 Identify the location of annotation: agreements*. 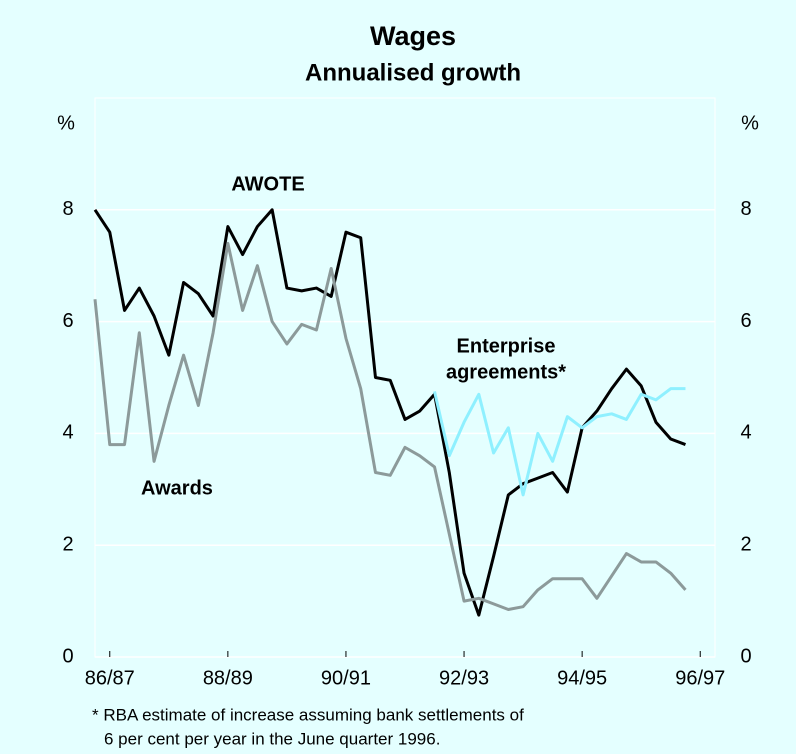
(506, 372).